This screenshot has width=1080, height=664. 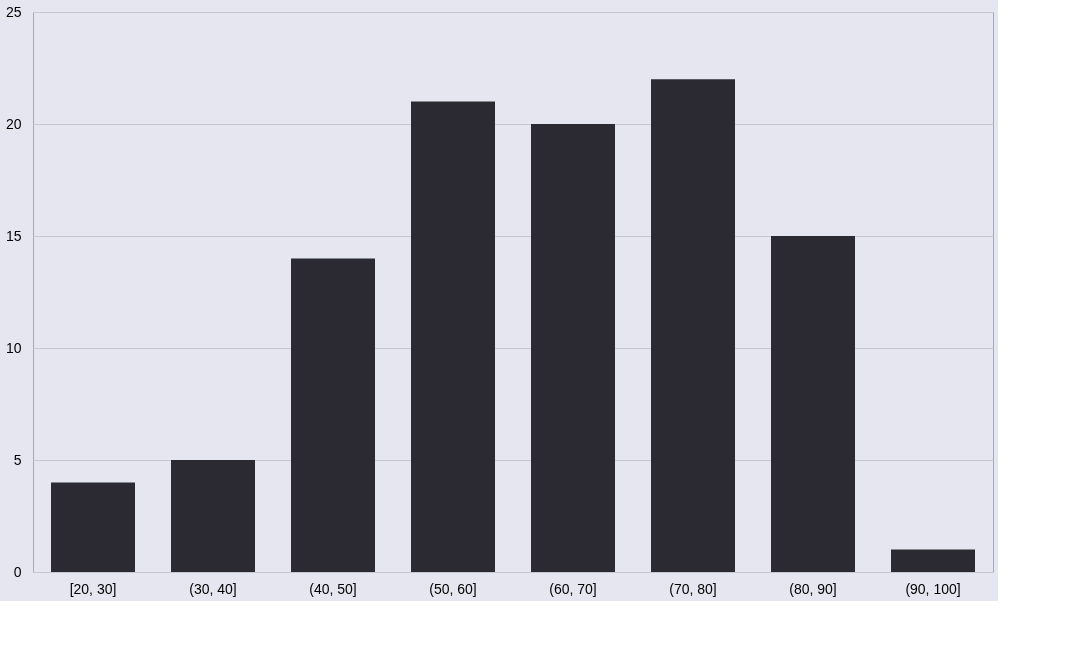 What do you see at coordinates (573, 588) in the screenshot?
I see `x-tick-label: (60, 70]` at bounding box center [573, 588].